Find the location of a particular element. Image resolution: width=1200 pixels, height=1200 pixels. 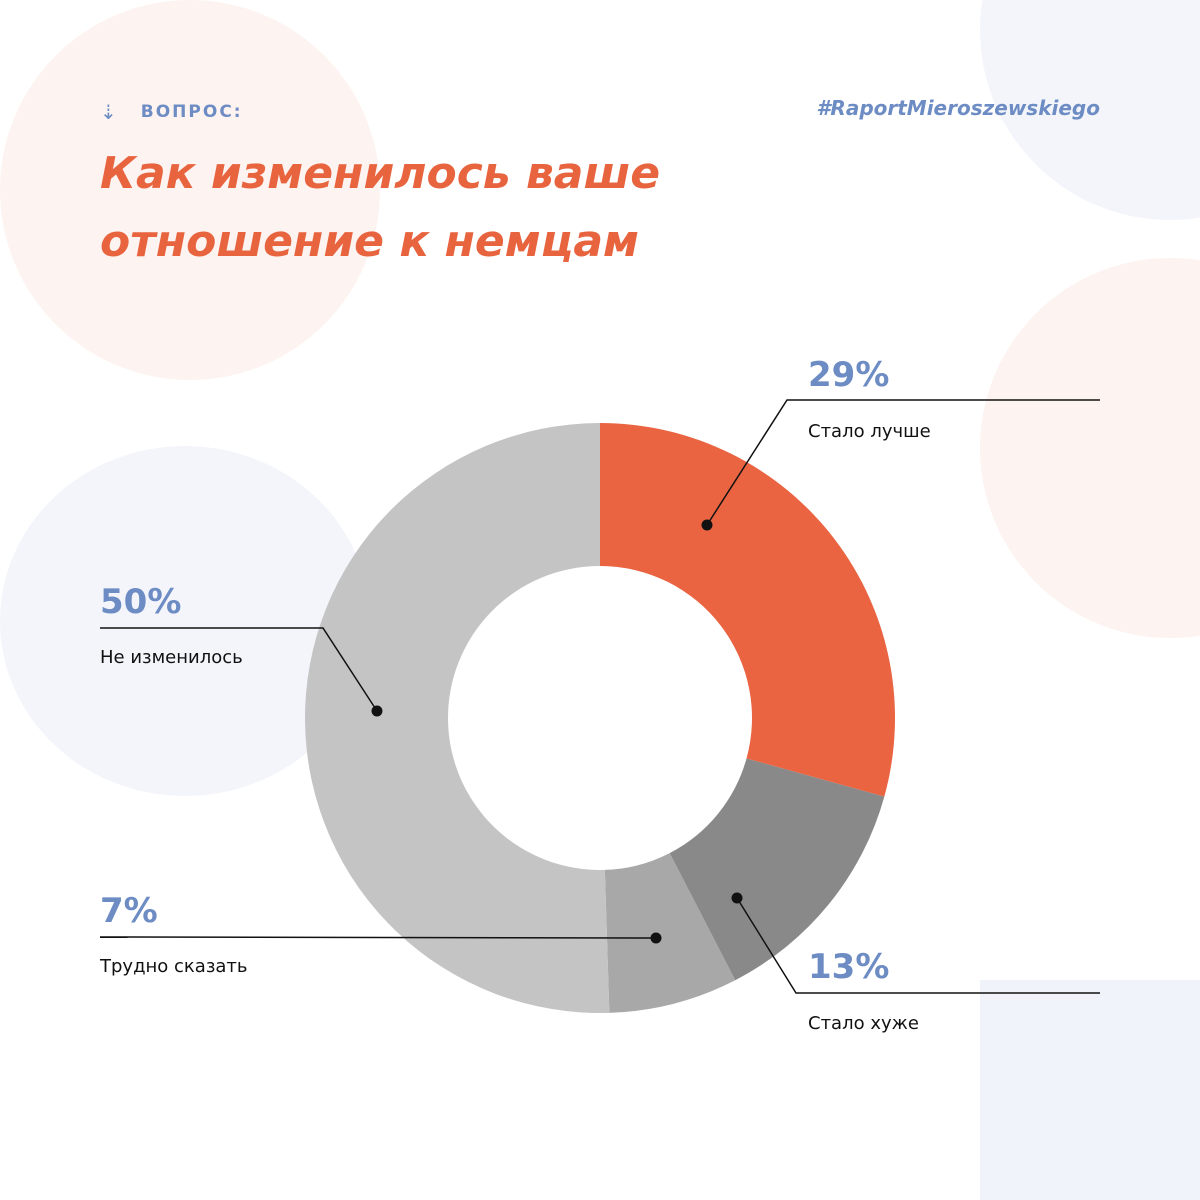

hashtag: #RaportMieroszewskiego is located at coordinates (958, 108).